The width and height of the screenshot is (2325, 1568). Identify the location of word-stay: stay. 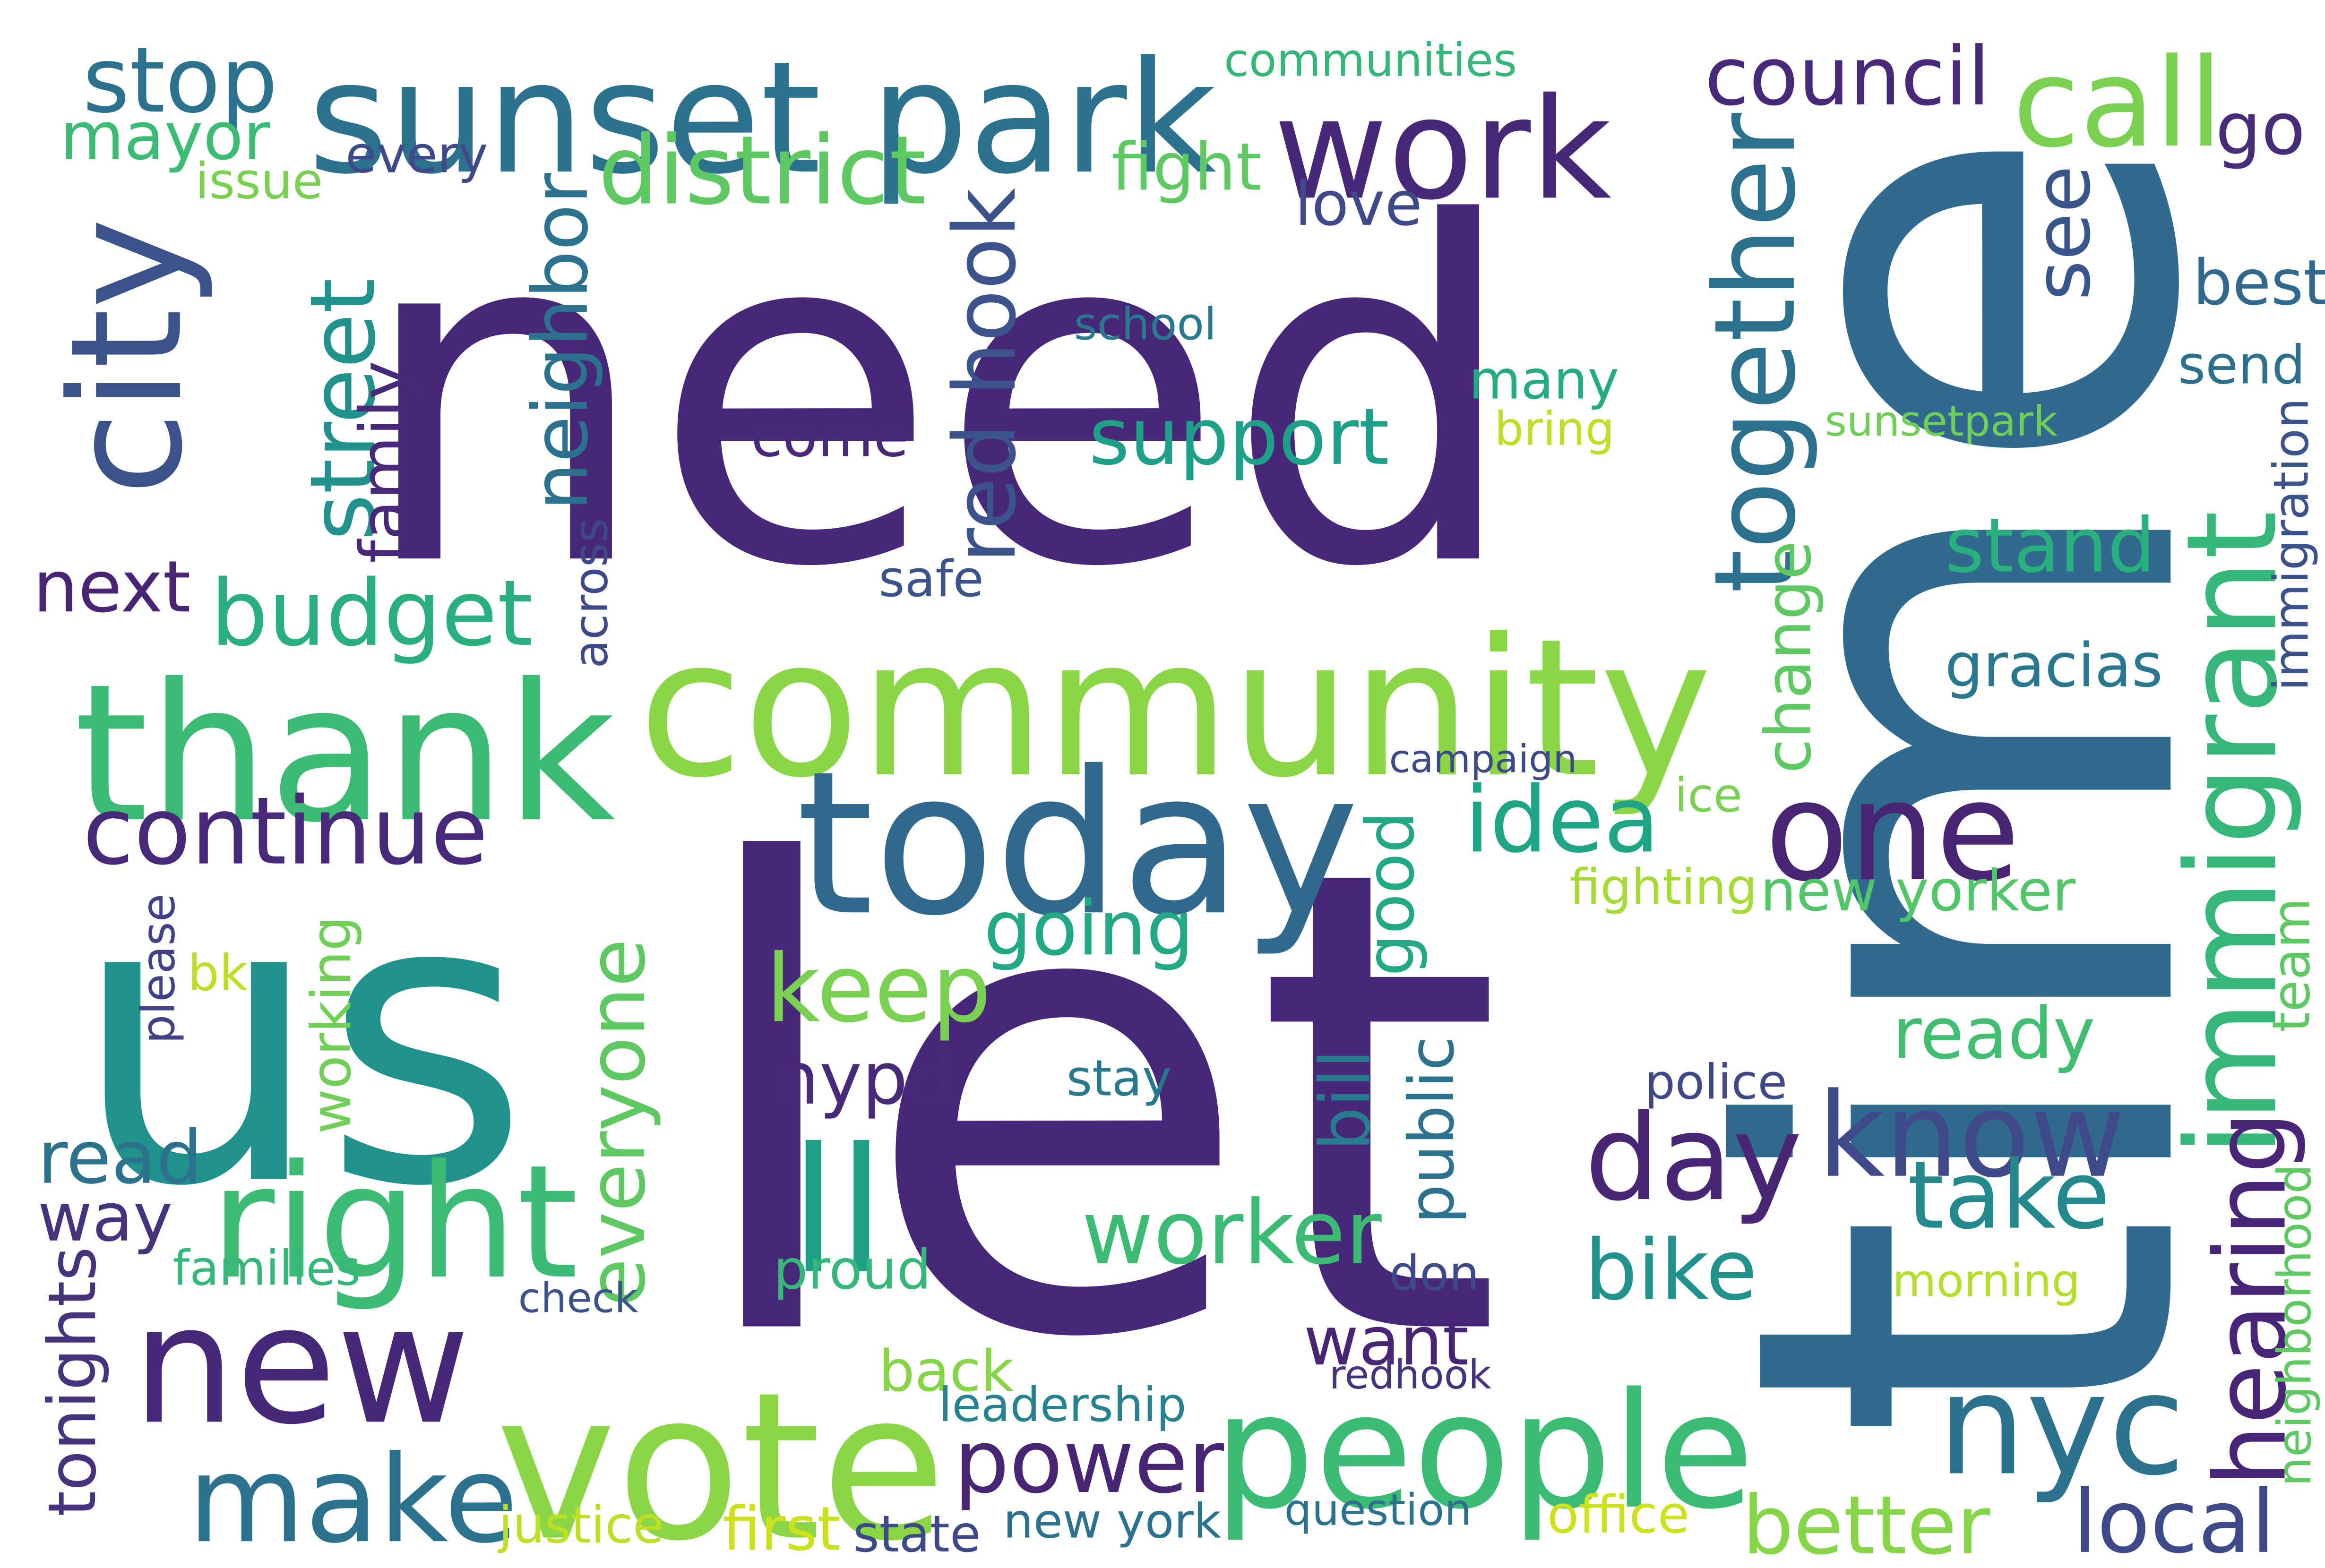
(1118, 1078).